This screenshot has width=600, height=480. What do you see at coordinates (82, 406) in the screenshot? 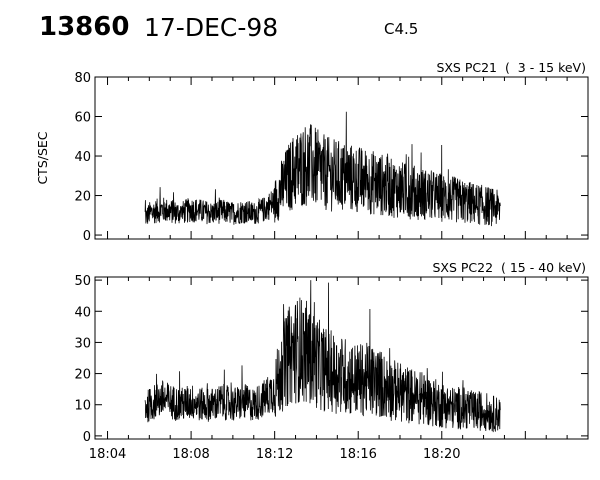
I see `y-tick-label: 10` at bounding box center [82, 406].